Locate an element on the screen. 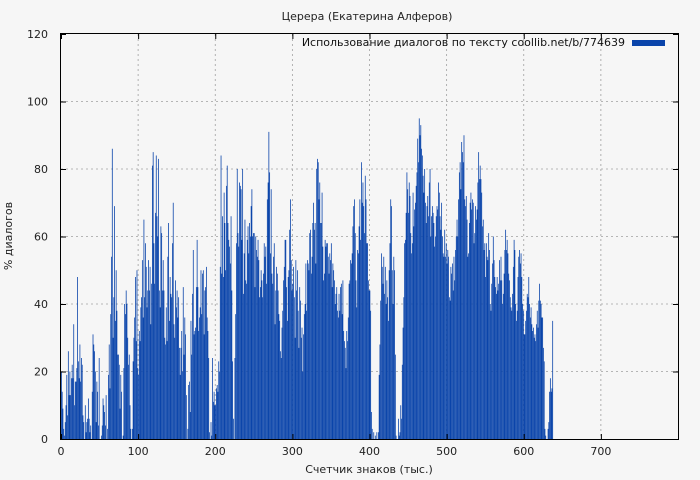 Image resolution: width=700 pixels, height=480 pixels. x-axis-label: Счетчик знаков (тыс.) is located at coordinates (369, 469).